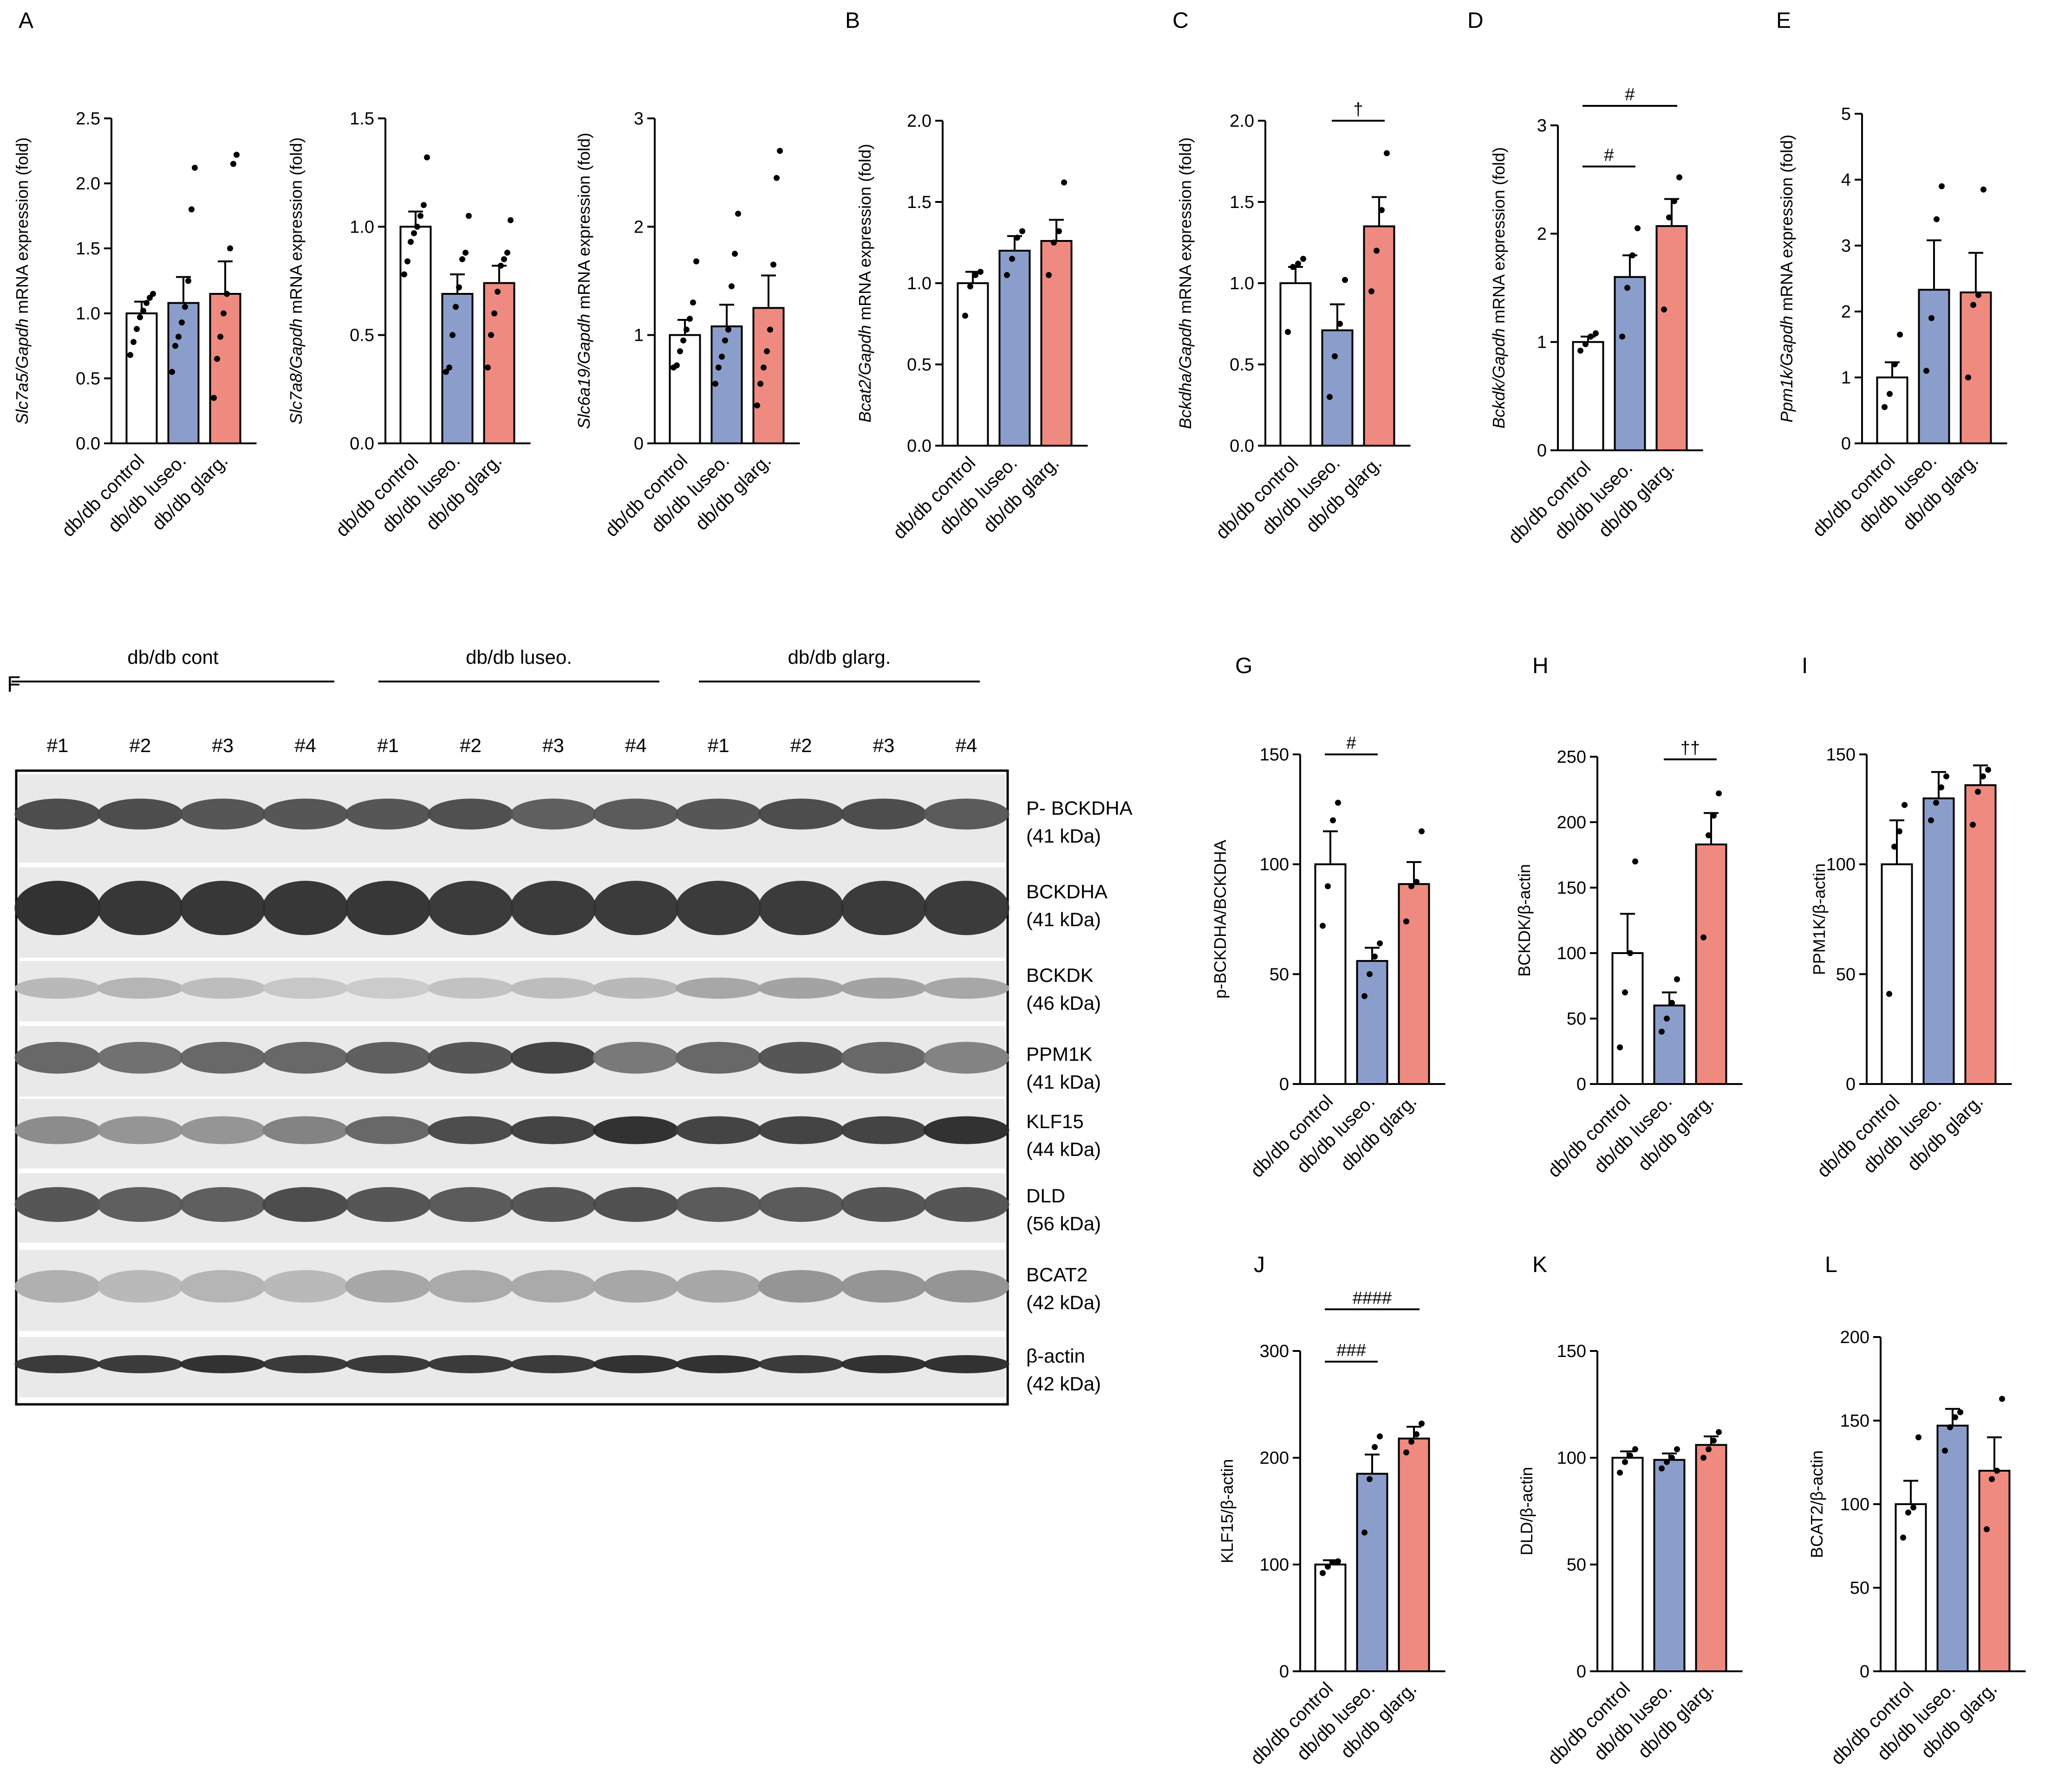 This screenshot has height=1792, width=2045. Describe the element at coordinates (1274, 1351) in the screenshot. I see `y-tick-label: 300` at that location.